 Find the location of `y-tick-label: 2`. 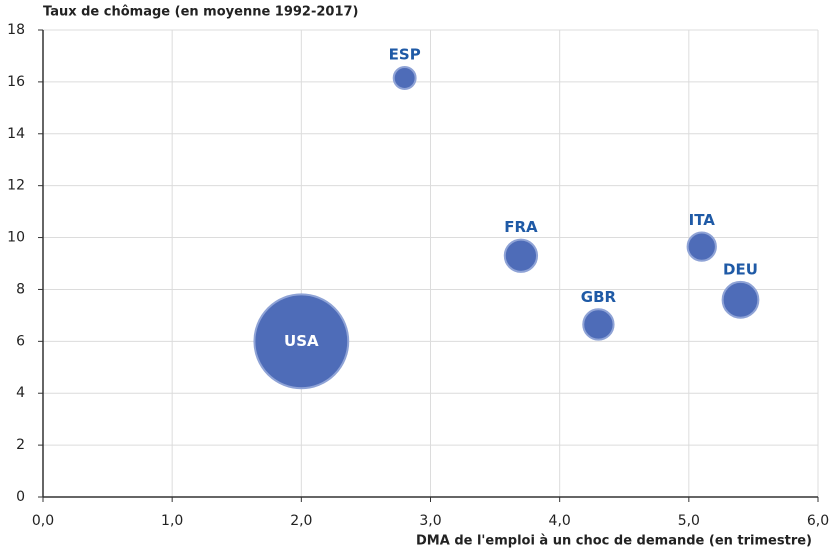

y-tick-label: 2 is located at coordinates (20, 445).